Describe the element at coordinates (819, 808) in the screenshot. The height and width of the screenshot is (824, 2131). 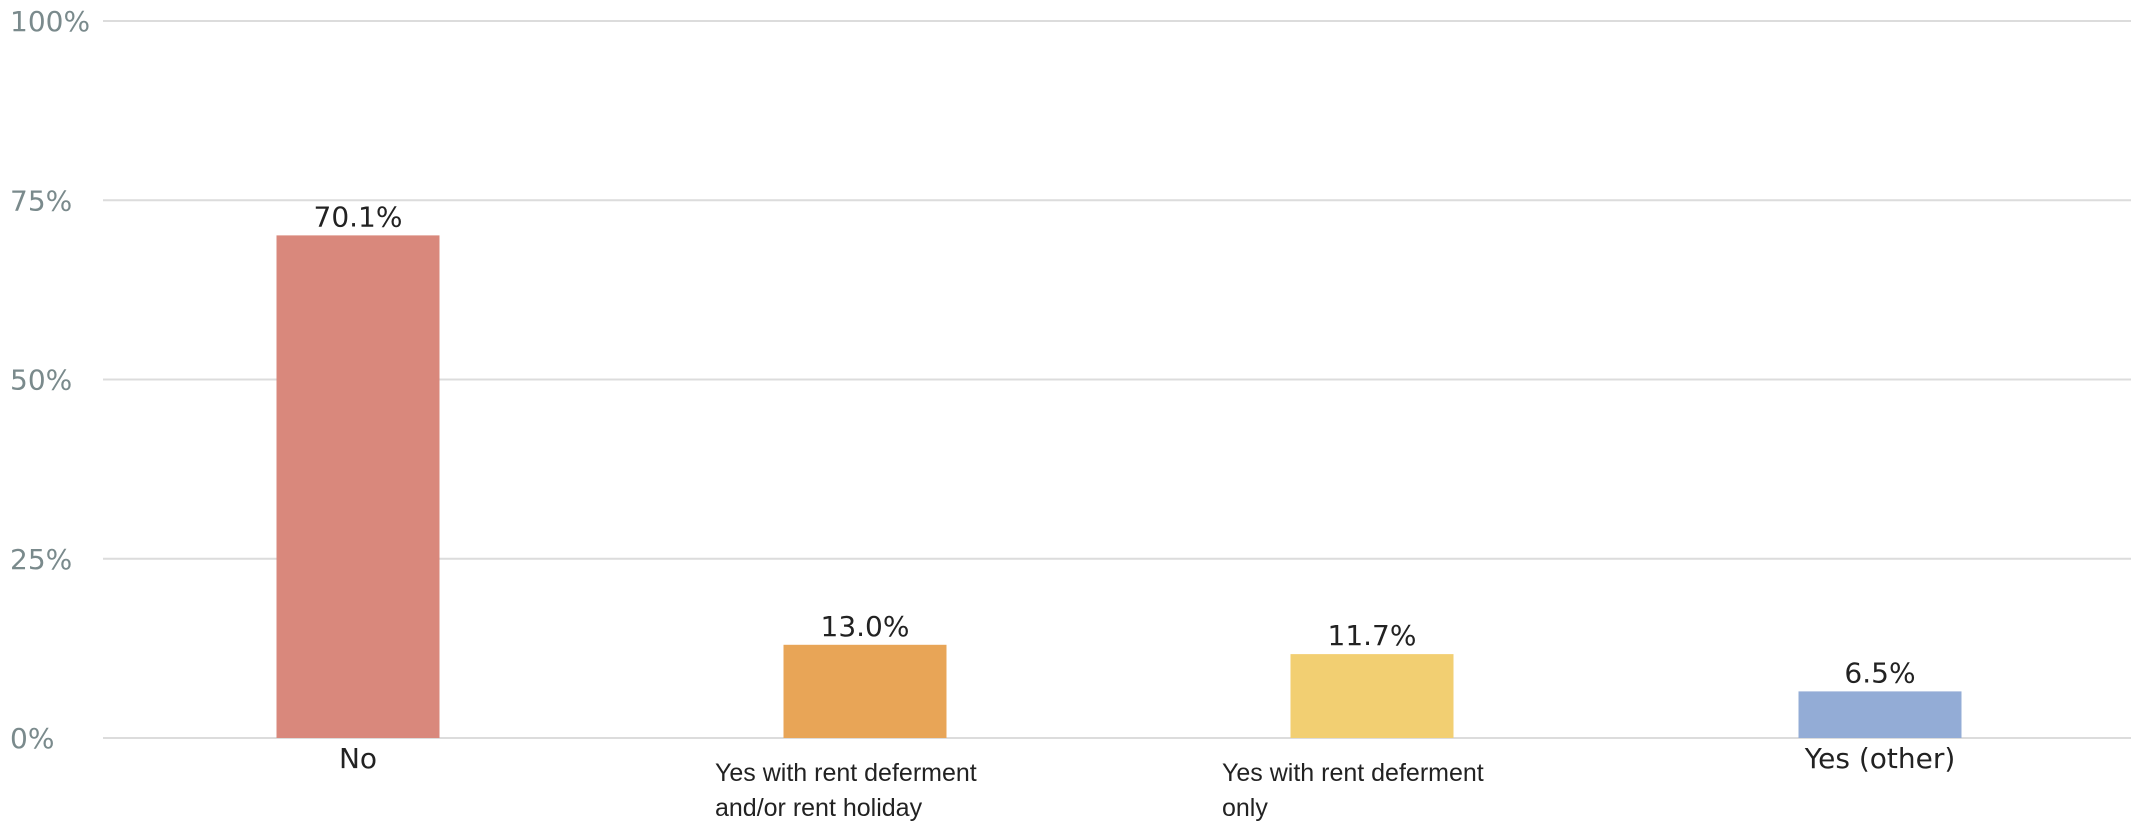
I see `category-label-line: and/or rent holiday` at that location.